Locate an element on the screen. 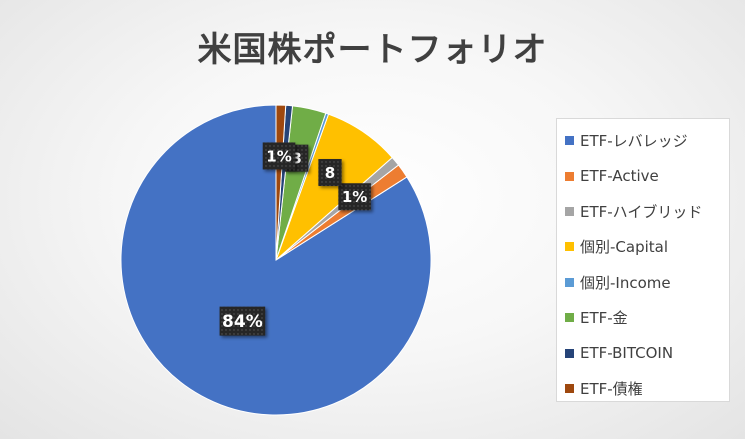 Image resolution: width=745 pixels, height=439 pixels. data-label-text-8: 1% is located at coordinates (278, 156).